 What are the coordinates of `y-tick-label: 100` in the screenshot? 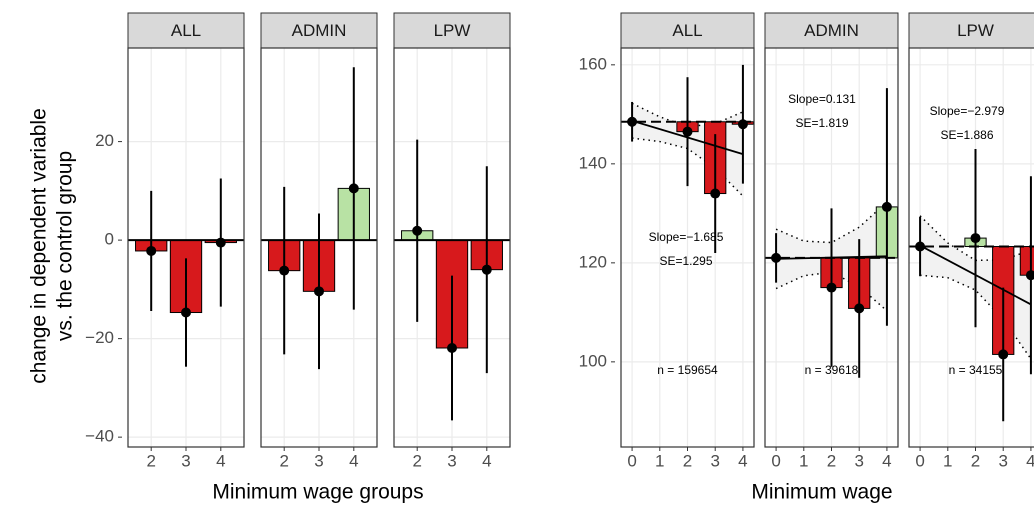 It's located at (593, 360).